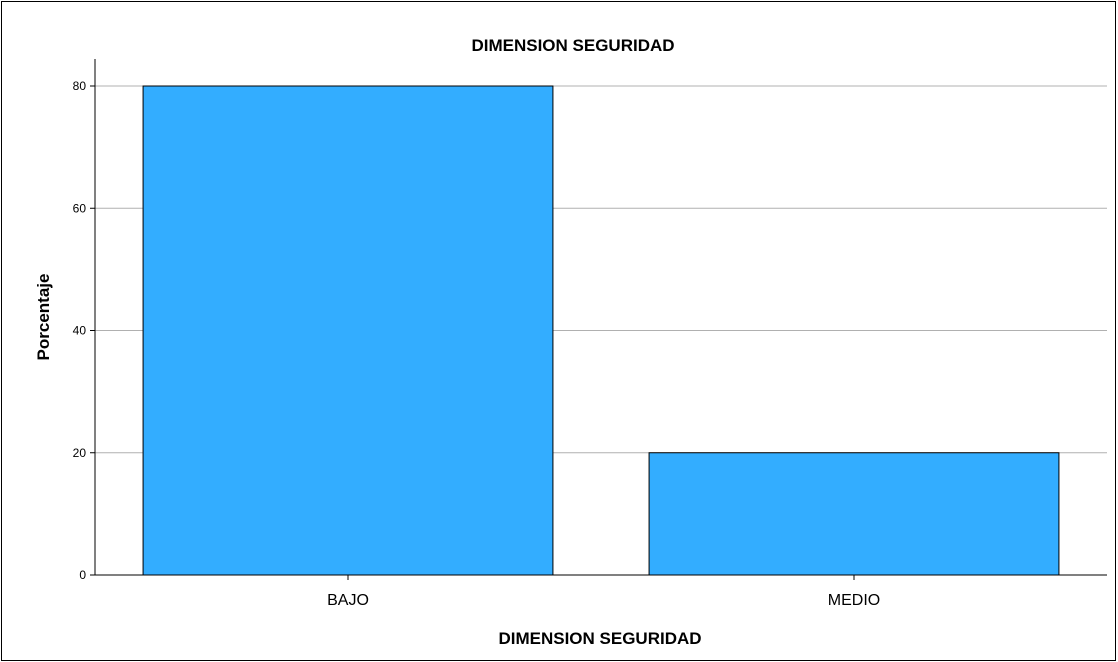 This screenshot has height=662, width=1118. What do you see at coordinates (348, 600) in the screenshot?
I see `x-category-label: BAJO` at bounding box center [348, 600].